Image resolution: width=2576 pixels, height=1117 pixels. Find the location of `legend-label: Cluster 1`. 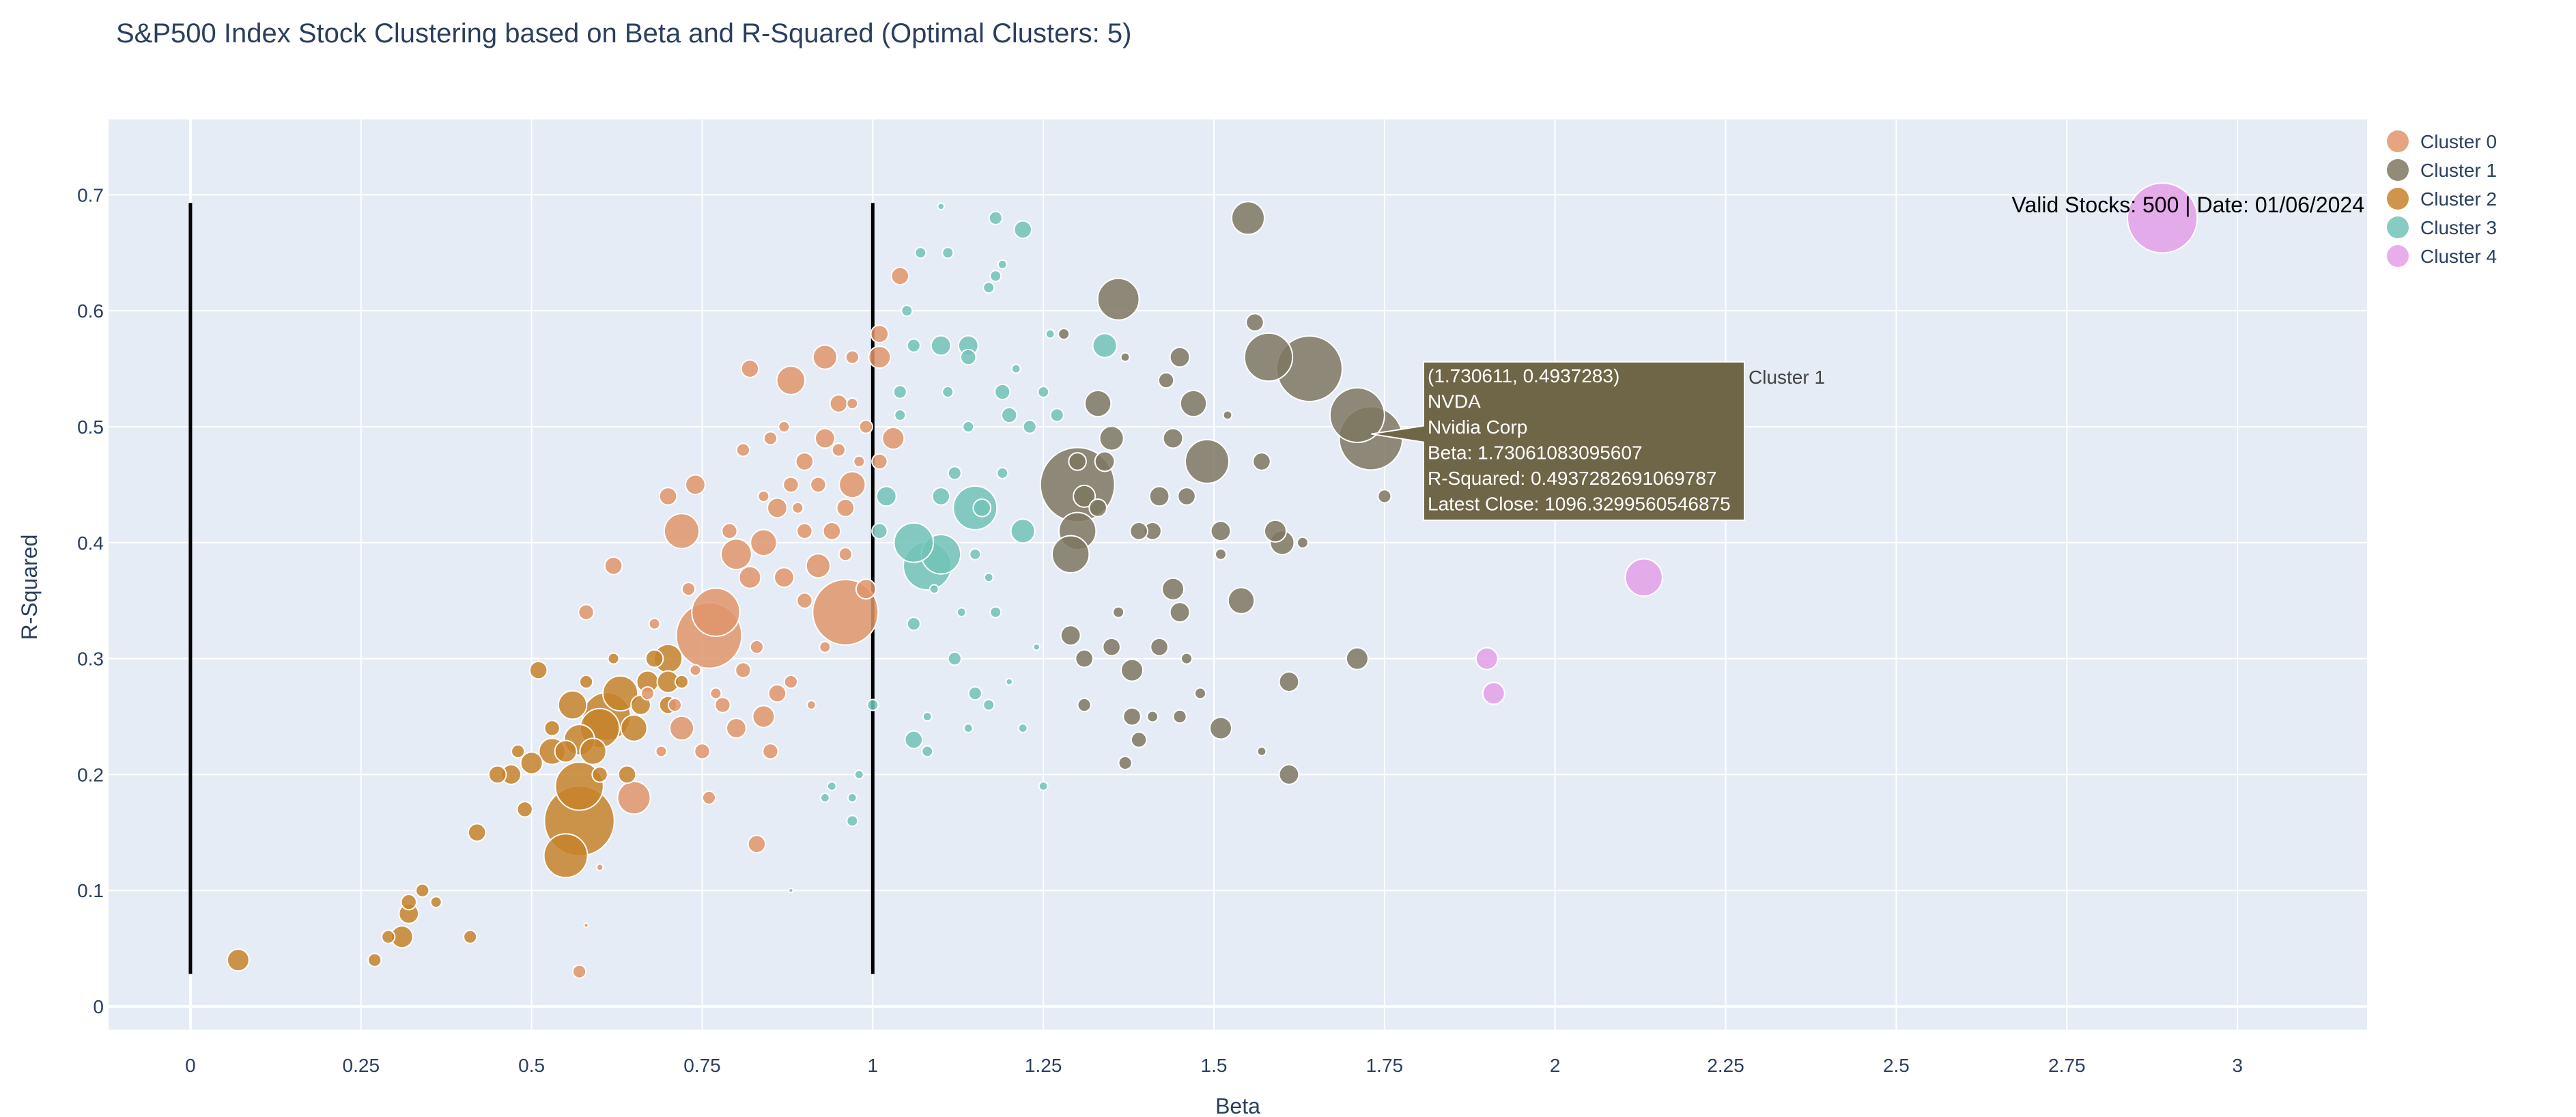

legend-label: Cluster 1 is located at coordinates (2458, 170).